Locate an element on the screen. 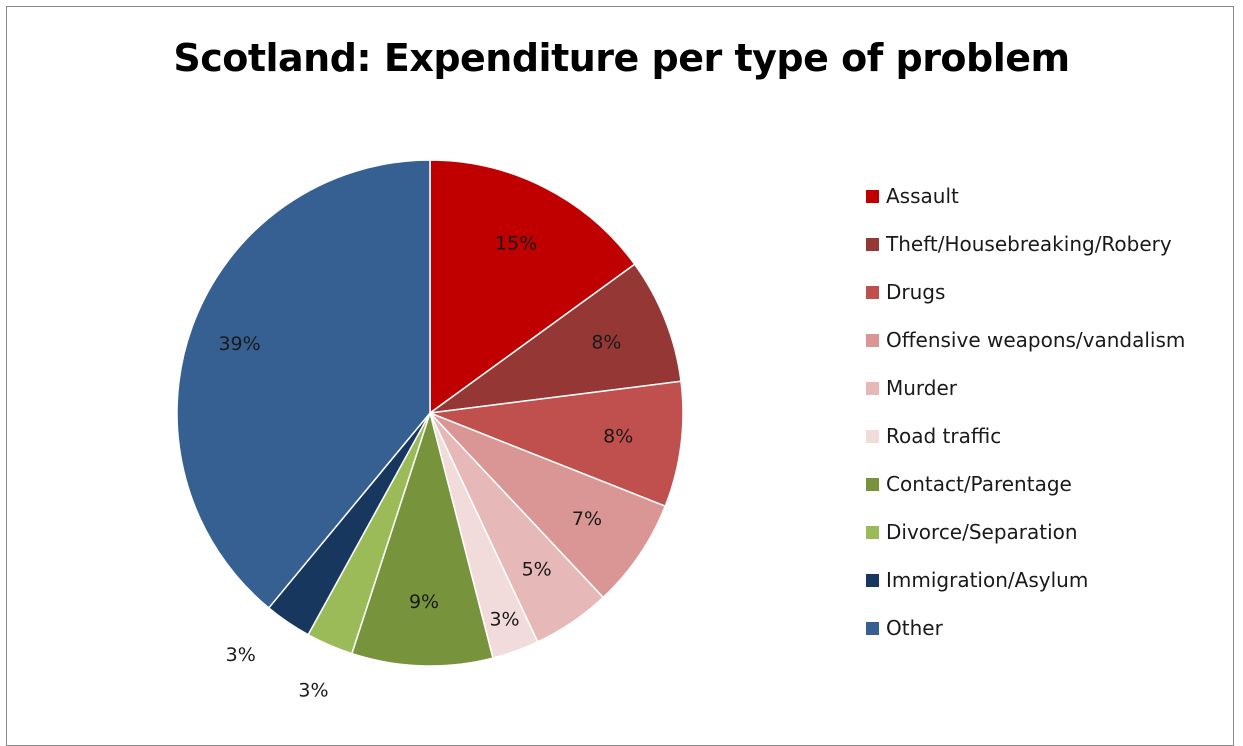  pie-slice-offensive-weapons-vandalism is located at coordinates (548, 505).